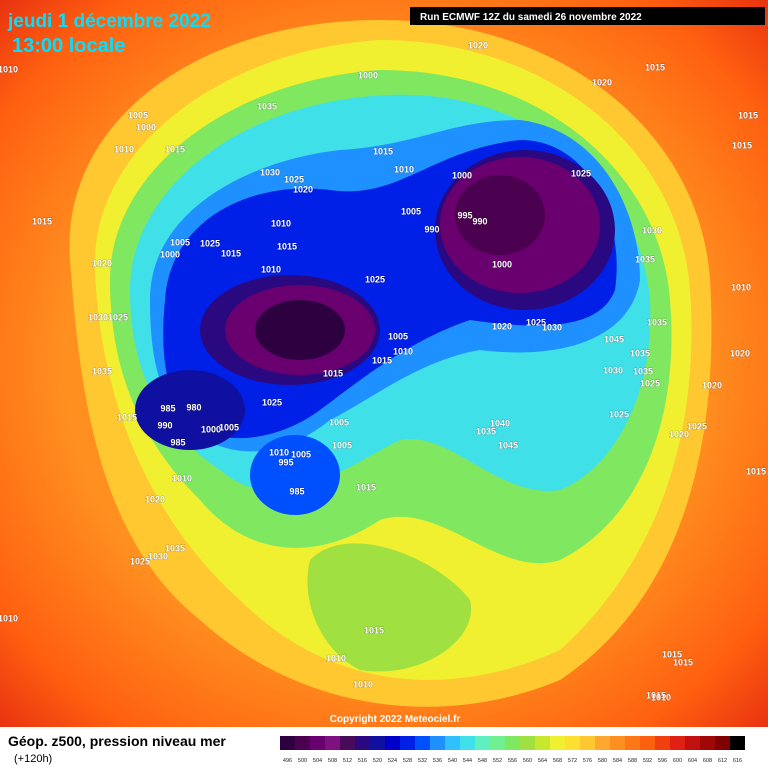 This screenshot has height=768, width=768. I want to click on scale-label: 592, so click(647, 761).